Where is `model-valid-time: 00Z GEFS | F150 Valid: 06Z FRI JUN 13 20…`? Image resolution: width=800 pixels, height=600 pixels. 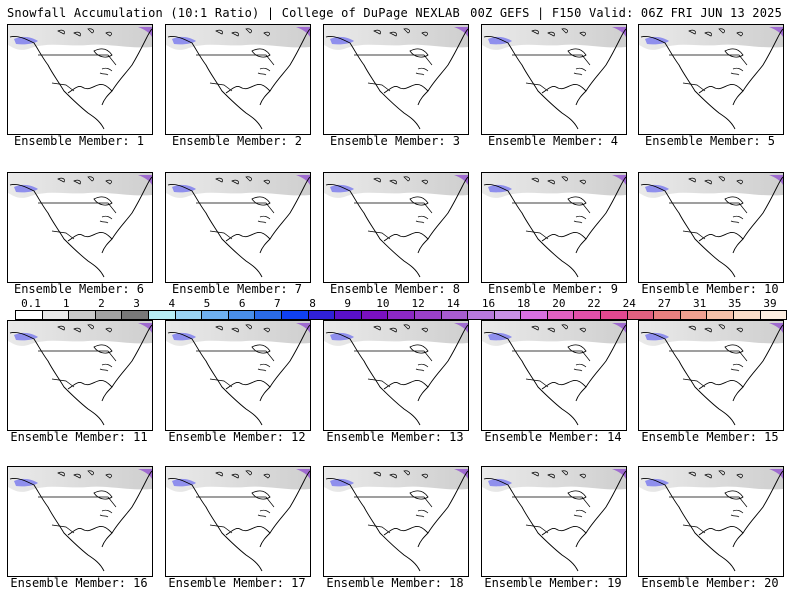
model-valid-time: 00Z GEFS | F150 Valid: 06Z FRI JUN 13 20… is located at coordinates (626, 13).